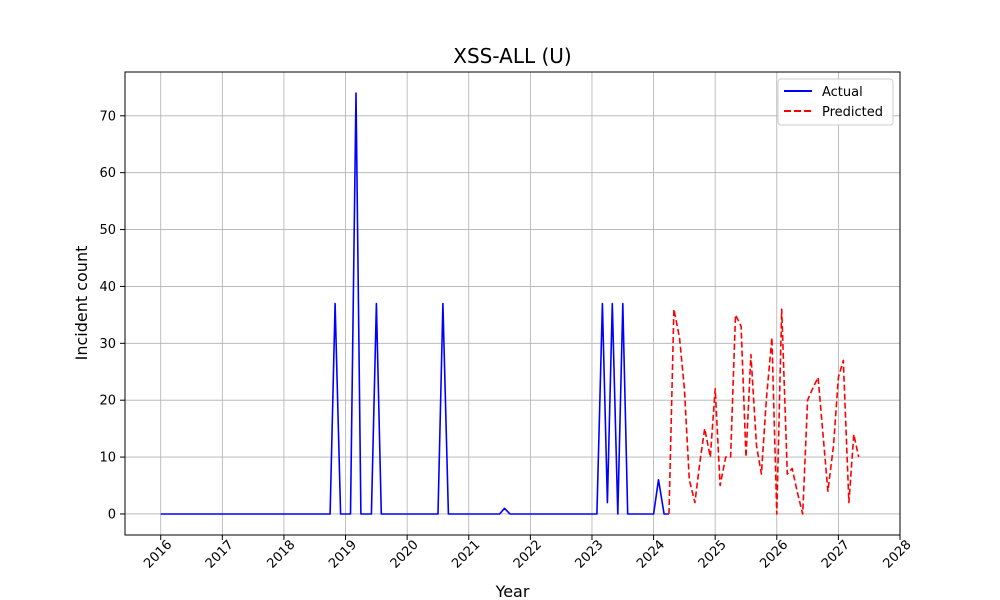 The height and width of the screenshot is (600, 1000). Describe the element at coordinates (107, 458) in the screenshot. I see `y-tick-label: 10` at that location.